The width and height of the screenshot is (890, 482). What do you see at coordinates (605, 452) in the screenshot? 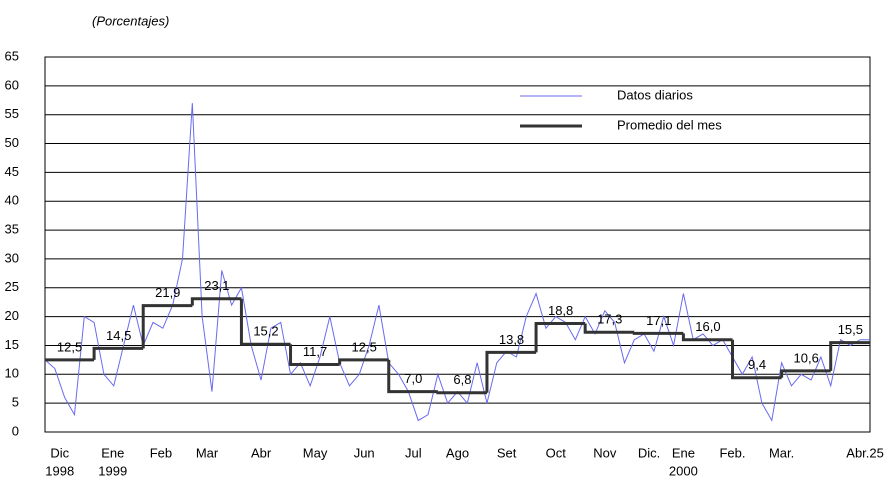
I see `x-tick-label: Nov` at bounding box center [605, 452].